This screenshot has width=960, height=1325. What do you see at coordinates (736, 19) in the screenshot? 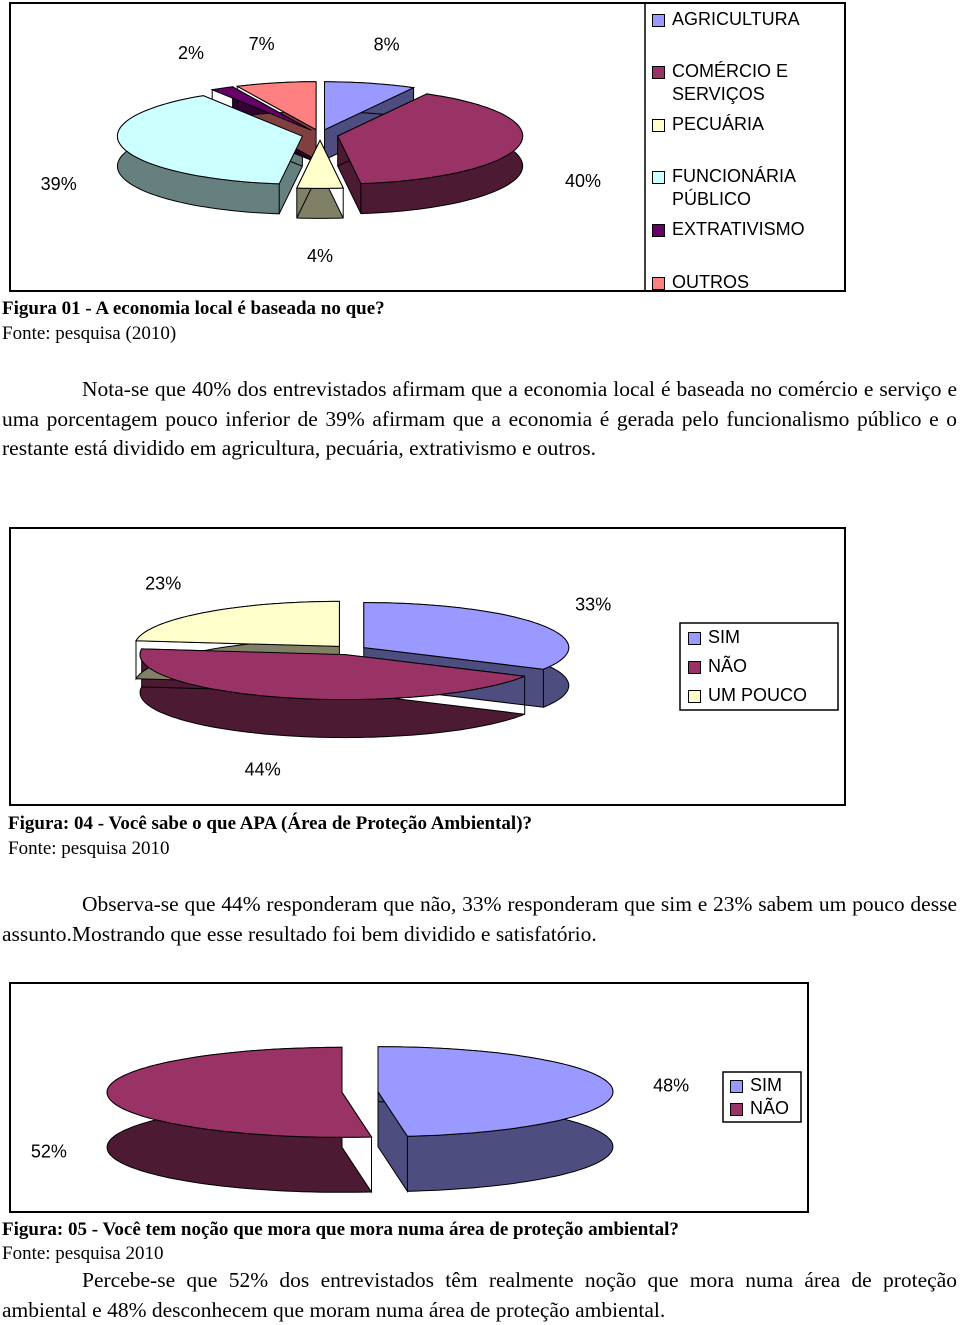
I see `legend-label: AGRICULTURA` at bounding box center [736, 19].